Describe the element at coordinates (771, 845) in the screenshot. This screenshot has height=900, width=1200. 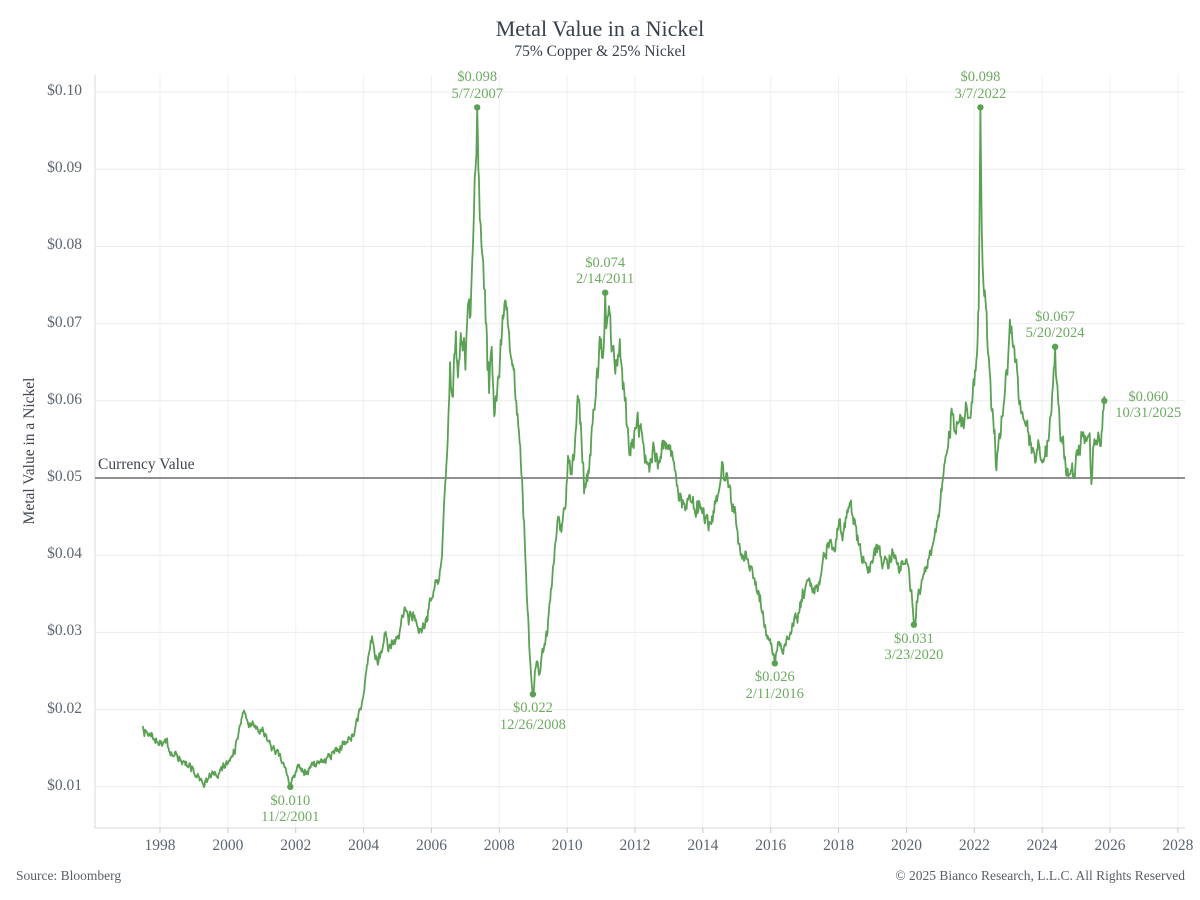
I see `x-tick-label: 2016` at that location.